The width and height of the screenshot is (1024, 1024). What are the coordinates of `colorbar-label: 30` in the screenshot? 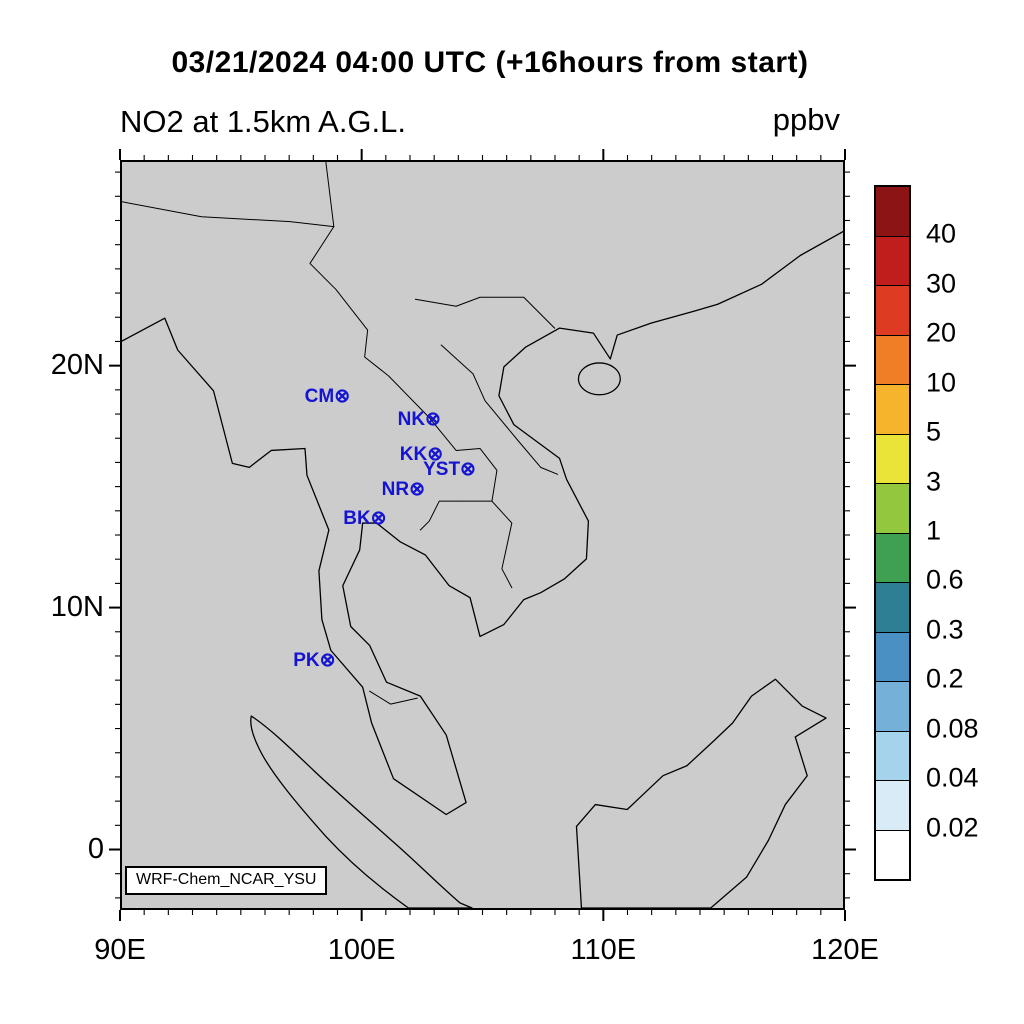 It's located at (941, 283).